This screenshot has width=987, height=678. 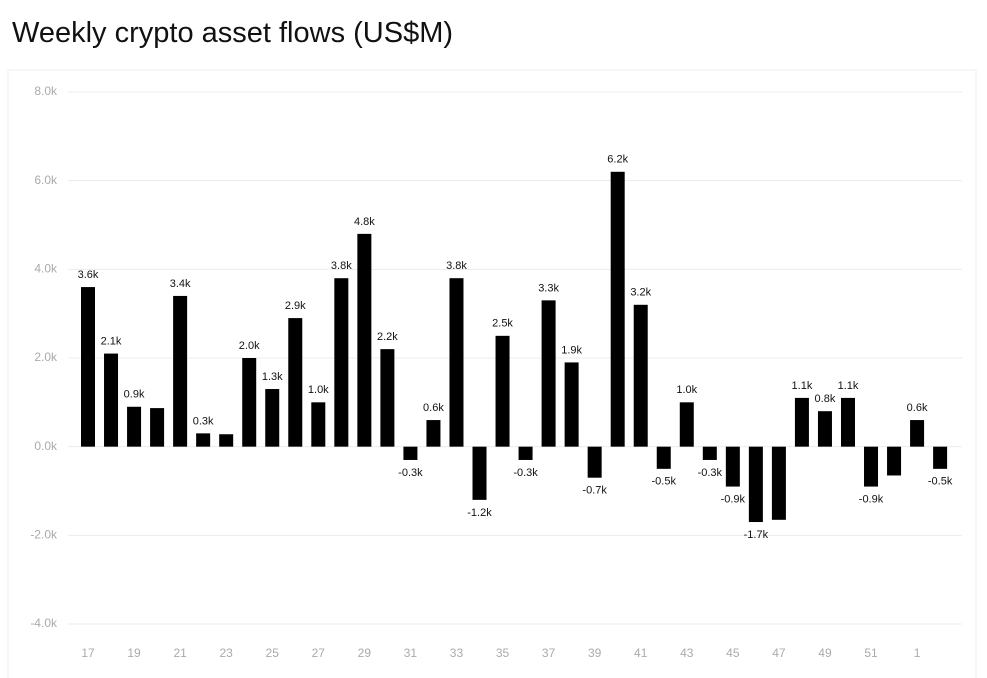 I want to click on data-label: 0.8k, so click(x=825, y=399).